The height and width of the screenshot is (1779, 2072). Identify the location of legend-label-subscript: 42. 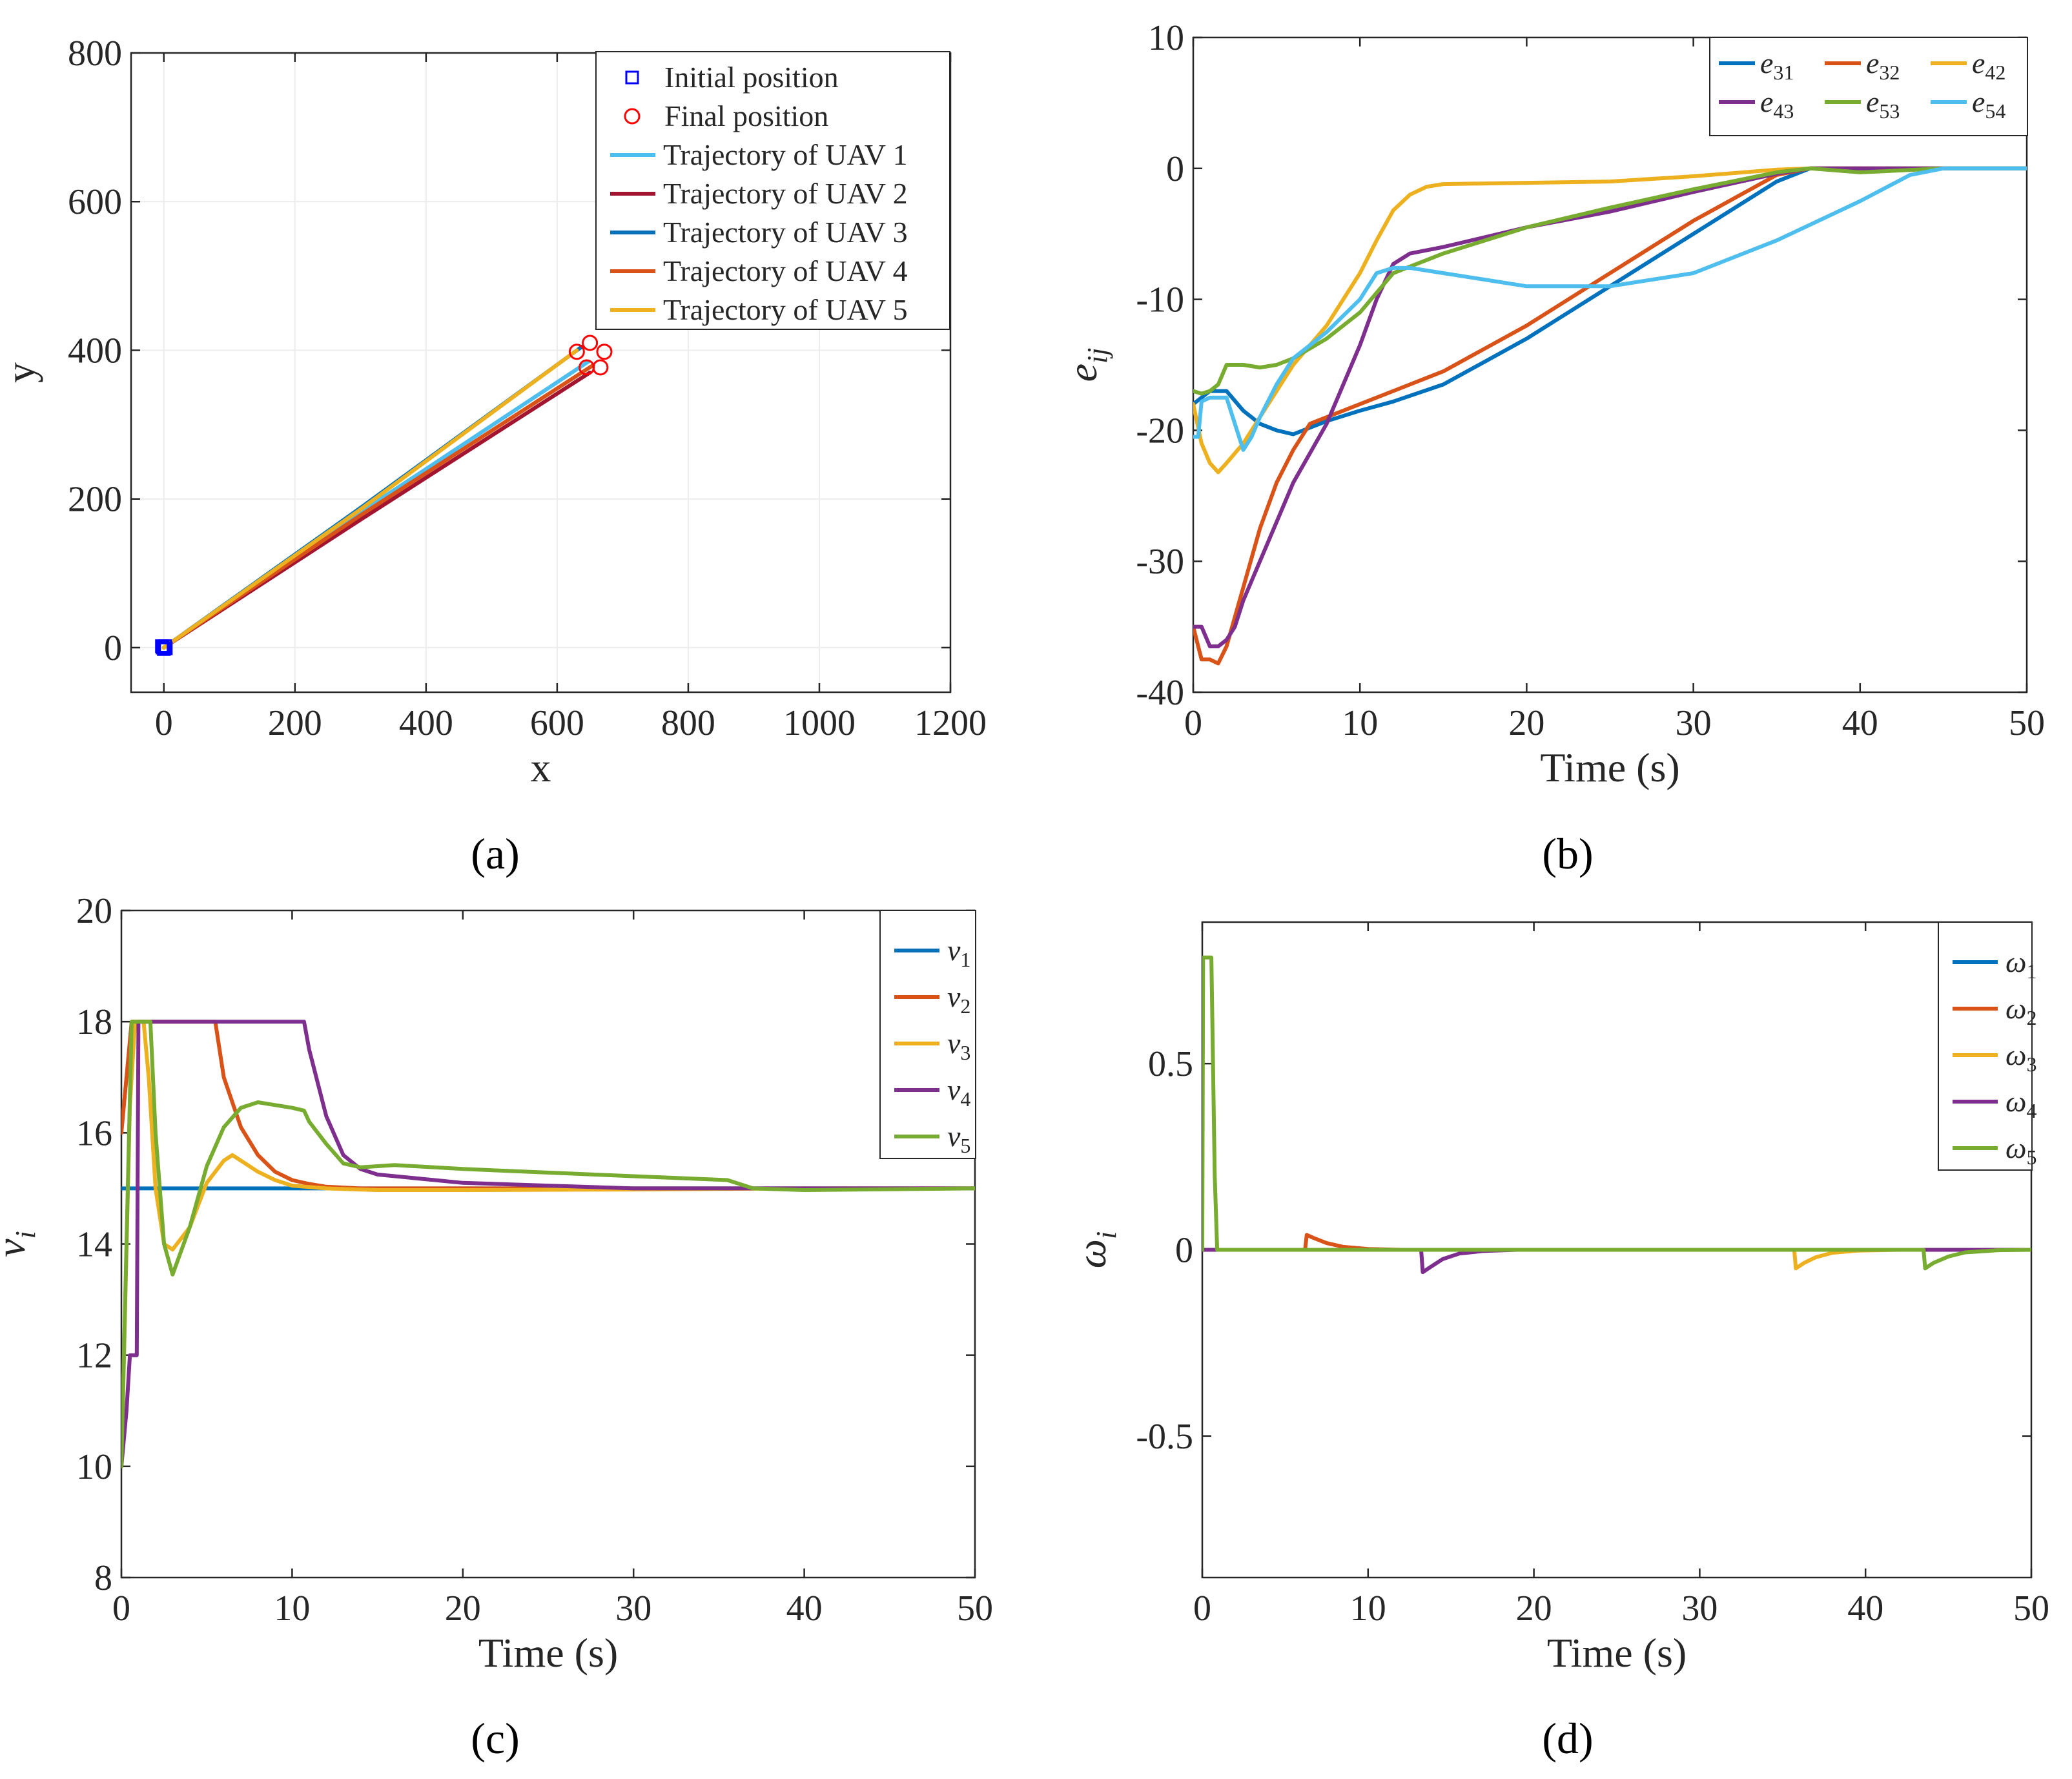
(1995, 72).